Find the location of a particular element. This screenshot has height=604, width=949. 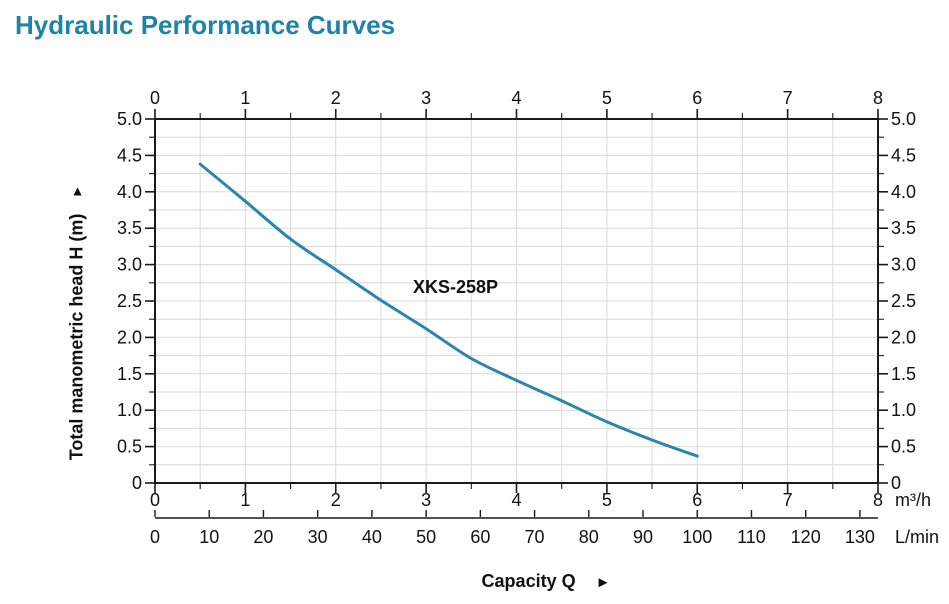

page-title: Hydraulic Performance Curves is located at coordinates (205, 25).